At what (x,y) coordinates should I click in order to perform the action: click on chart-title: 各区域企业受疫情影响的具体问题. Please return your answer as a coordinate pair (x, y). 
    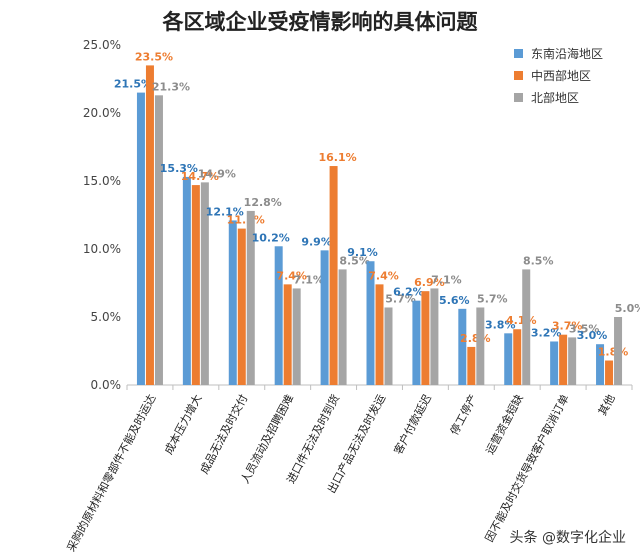
    Looking at the image, I should click on (320, 22).